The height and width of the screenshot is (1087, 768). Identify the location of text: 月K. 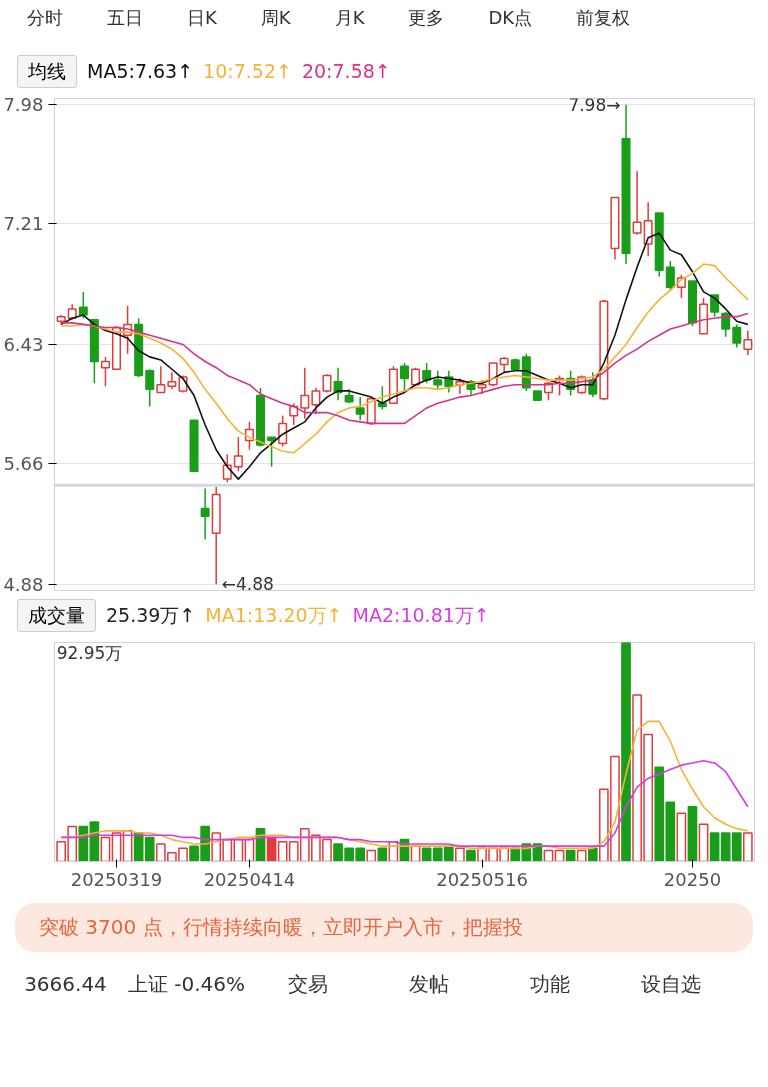
(349, 18).